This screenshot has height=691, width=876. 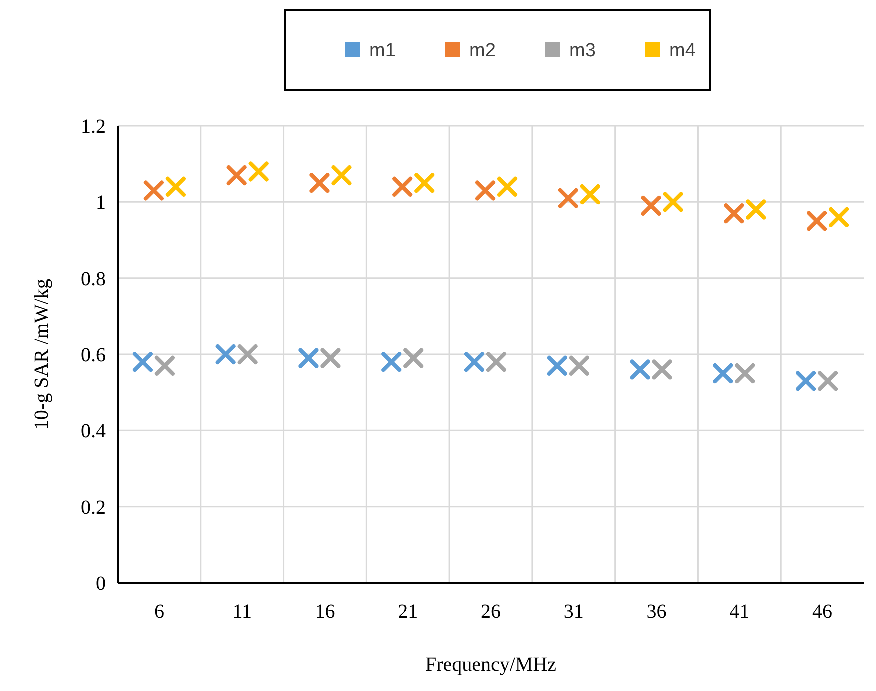 What do you see at coordinates (101, 584) in the screenshot?
I see `y-tick-label: 0` at bounding box center [101, 584].